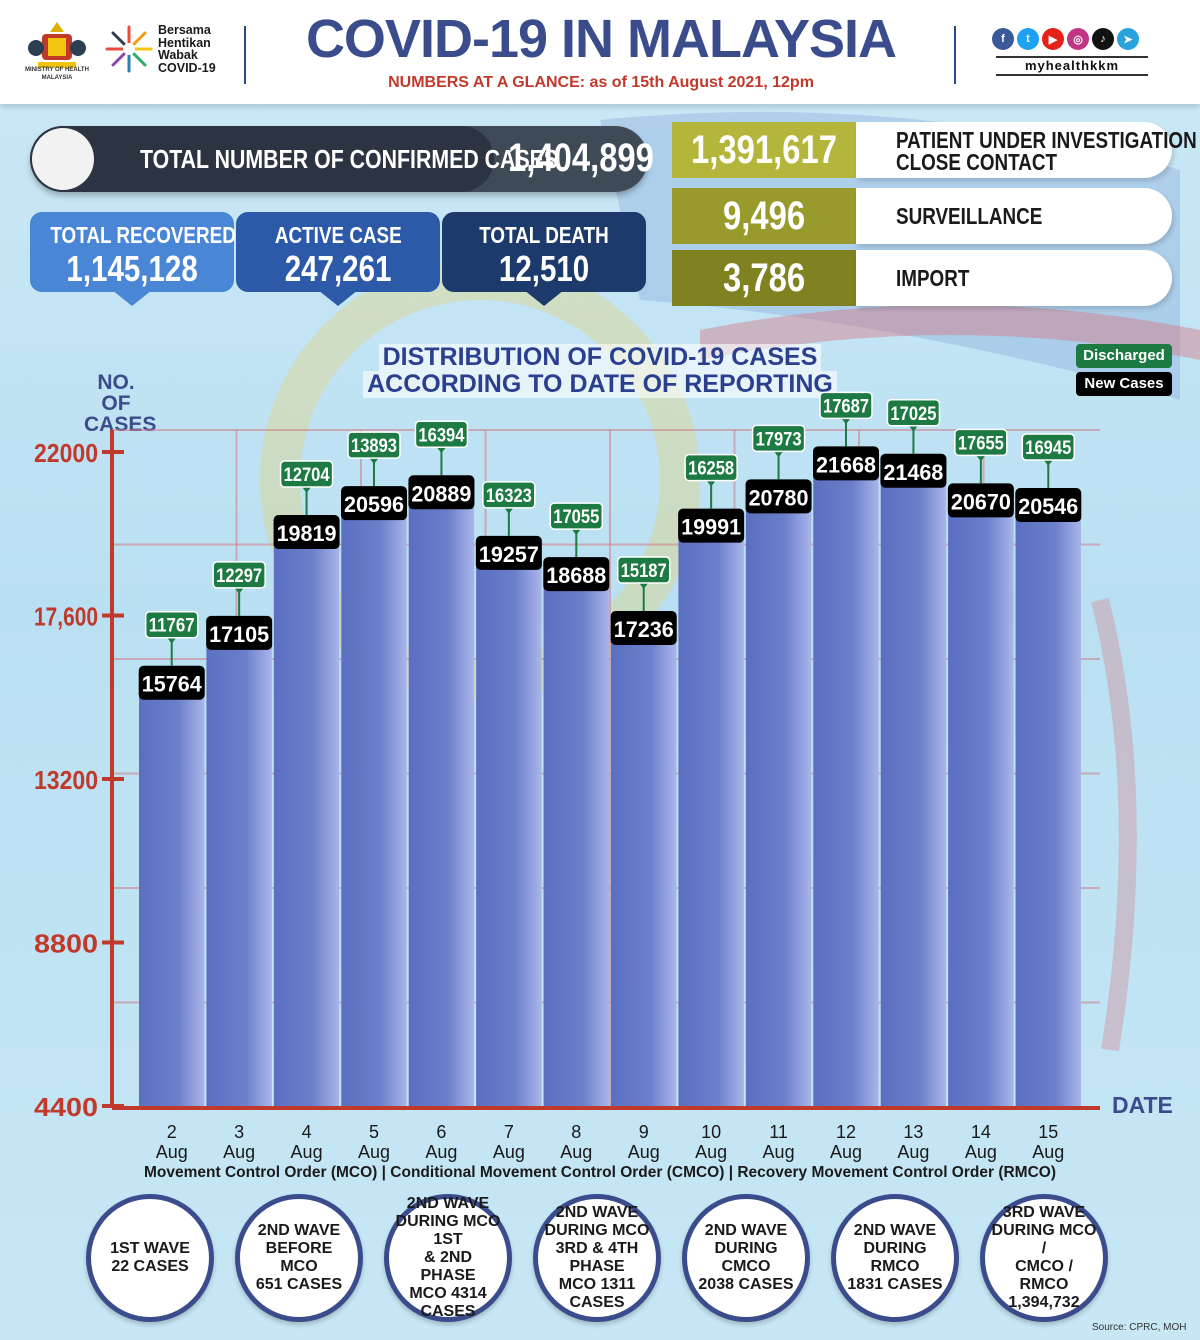 The width and height of the screenshot is (1200, 1340). I want to click on campaign-sunburst-logo, so click(129, 49).